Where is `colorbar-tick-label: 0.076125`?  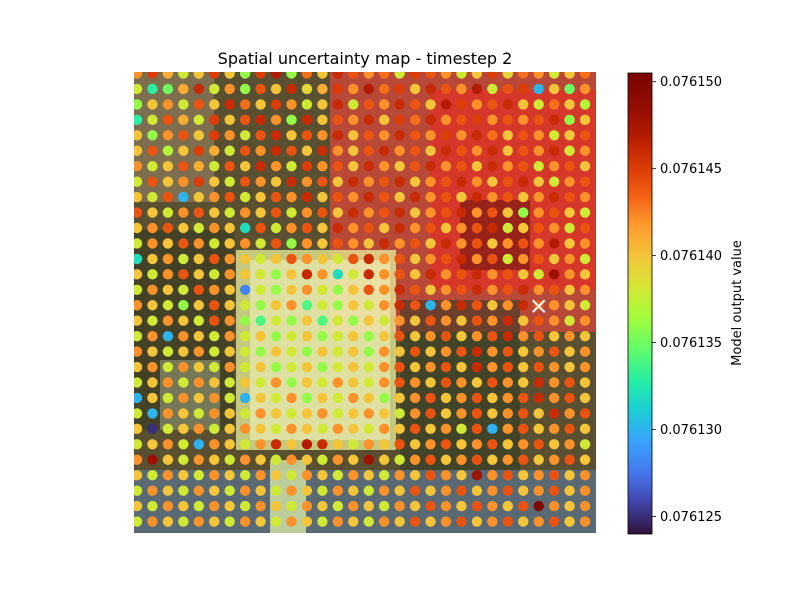 colorbar-tick-label: 0.076125 is located at coordinates (691, 517).